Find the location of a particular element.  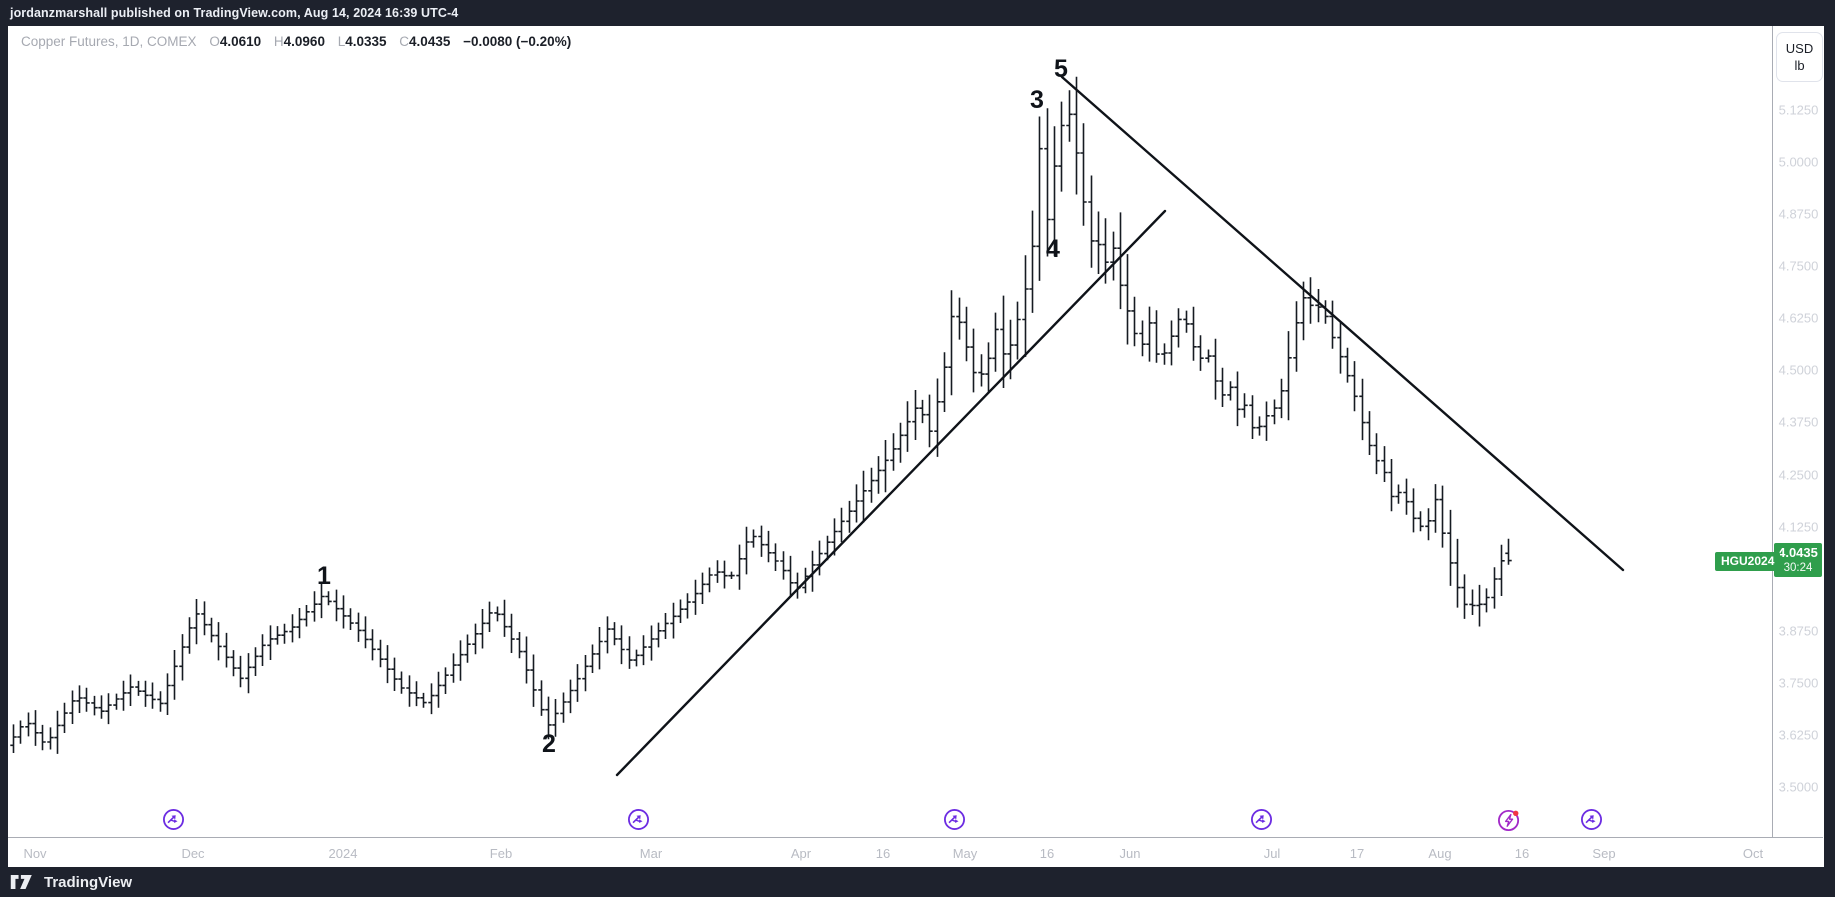

close-value: 4.0435 is located at coordinates (430, 41).